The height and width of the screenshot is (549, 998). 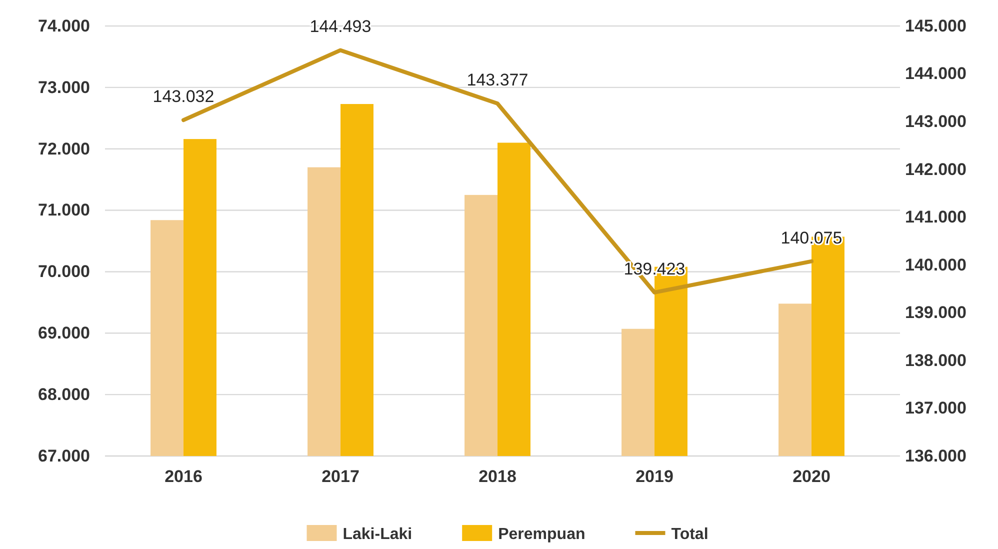 I want to click on y2-tick-label: 138.000, so click(x=935, y=360).